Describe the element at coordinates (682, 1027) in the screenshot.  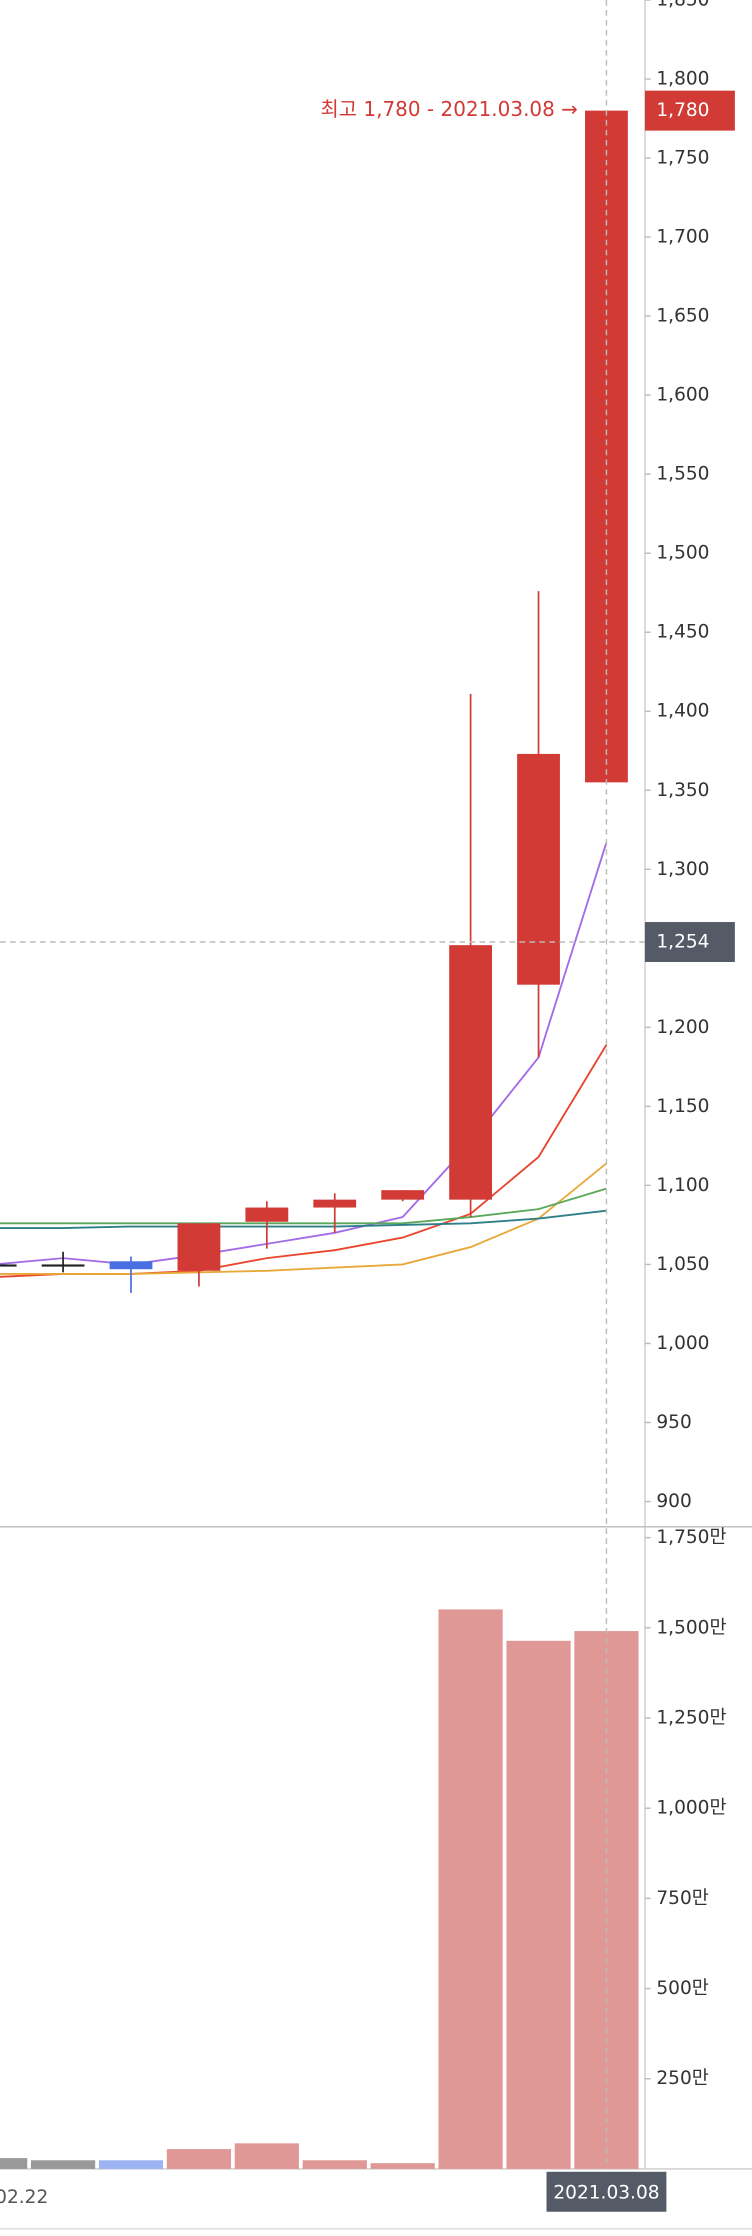
I see `y-tick-label: 1,200` at that location.